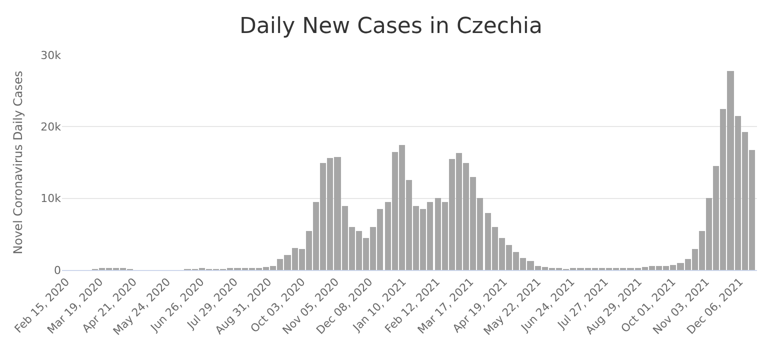  What do you see at coordinates (17, 162) in the screenshot?
I see `y-axis-title: Novel Coronavirus Daily Cases` at bounding box center [17, 162].